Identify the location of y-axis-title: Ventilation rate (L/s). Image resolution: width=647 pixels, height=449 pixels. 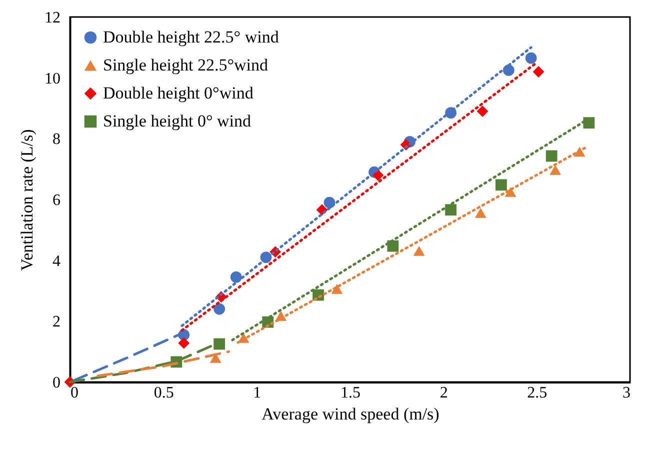
(27, 200).